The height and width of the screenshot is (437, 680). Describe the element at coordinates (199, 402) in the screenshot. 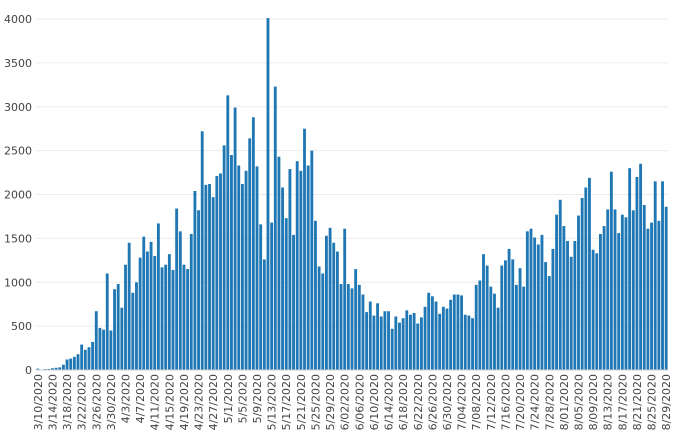

I see `x-tick-label: 4/23/2020` at that location.